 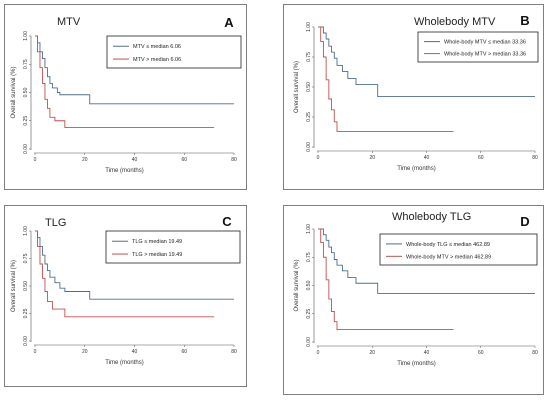 What do you see at coordinates (485, 43) in the screenshot?
I see `legend-entry: Whole-body MTV ≤ median 33.36` at bounding box center [485, 43].